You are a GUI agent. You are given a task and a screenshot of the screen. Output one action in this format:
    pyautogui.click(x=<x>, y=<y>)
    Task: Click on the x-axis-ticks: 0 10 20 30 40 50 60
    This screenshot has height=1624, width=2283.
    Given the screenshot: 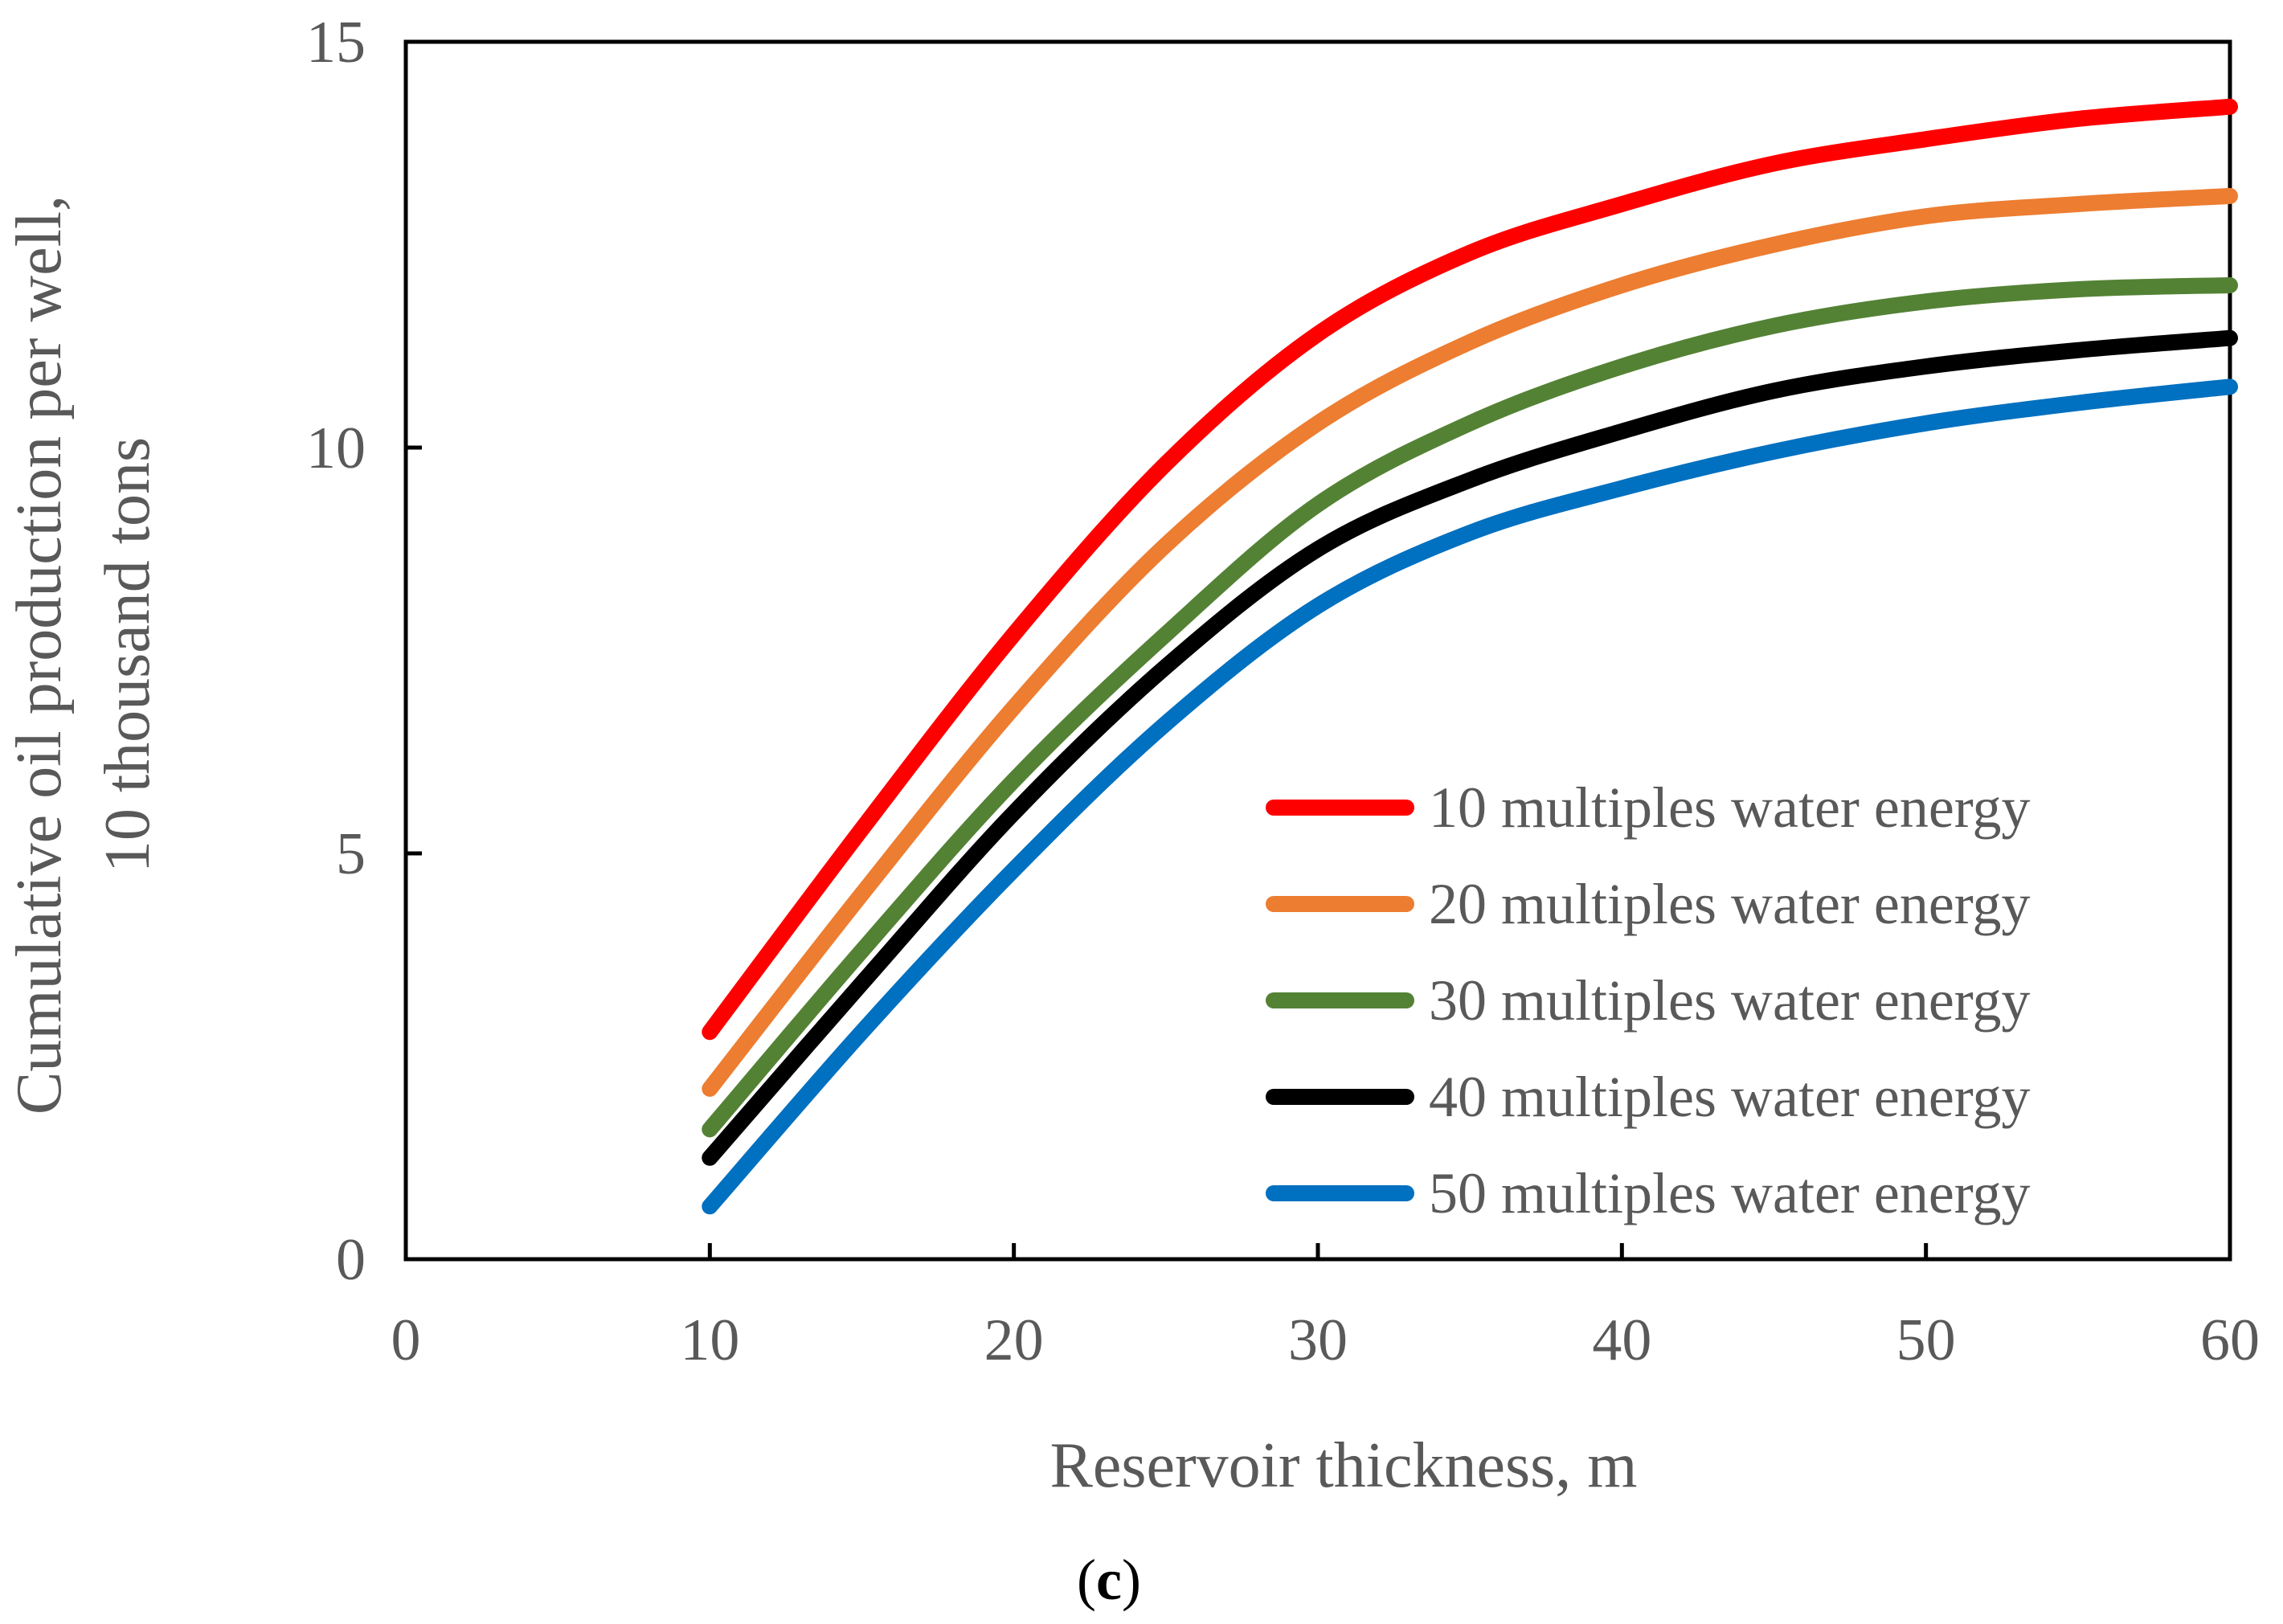 What is the action you would take?
    pyautogui.click(x=1325, y=1308)
    